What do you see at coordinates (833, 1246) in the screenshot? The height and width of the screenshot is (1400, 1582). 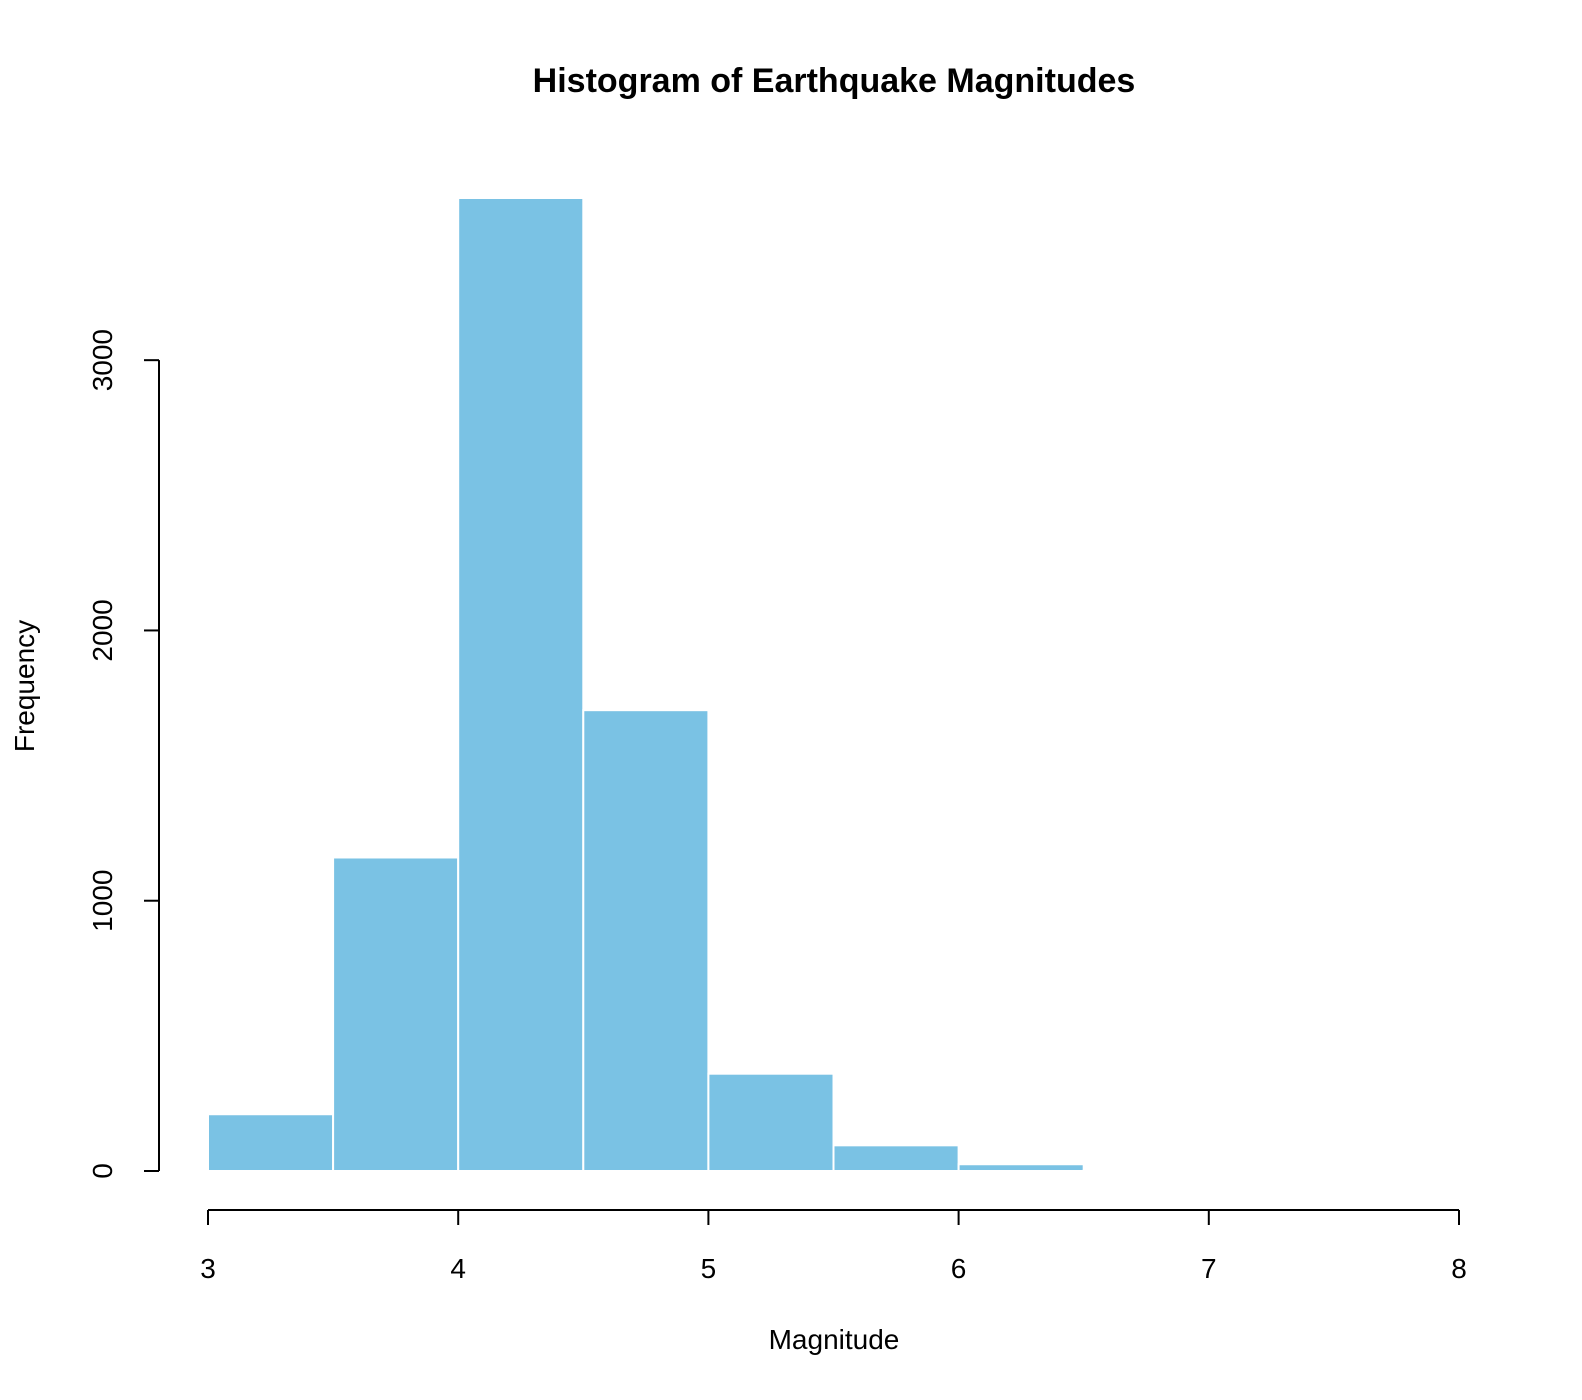 I see `x-axis: 3 4 5 6 7 8` at bounding box center [833, 1246].